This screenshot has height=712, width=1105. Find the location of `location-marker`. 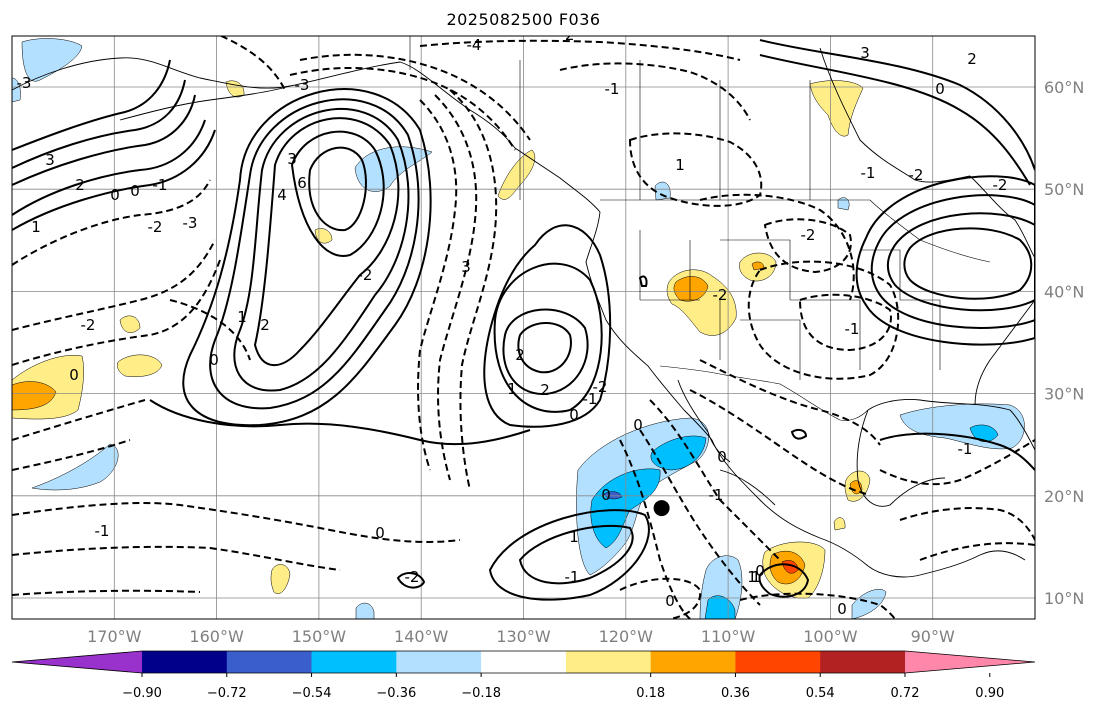

location-marker is located at coordinates (661, 508).